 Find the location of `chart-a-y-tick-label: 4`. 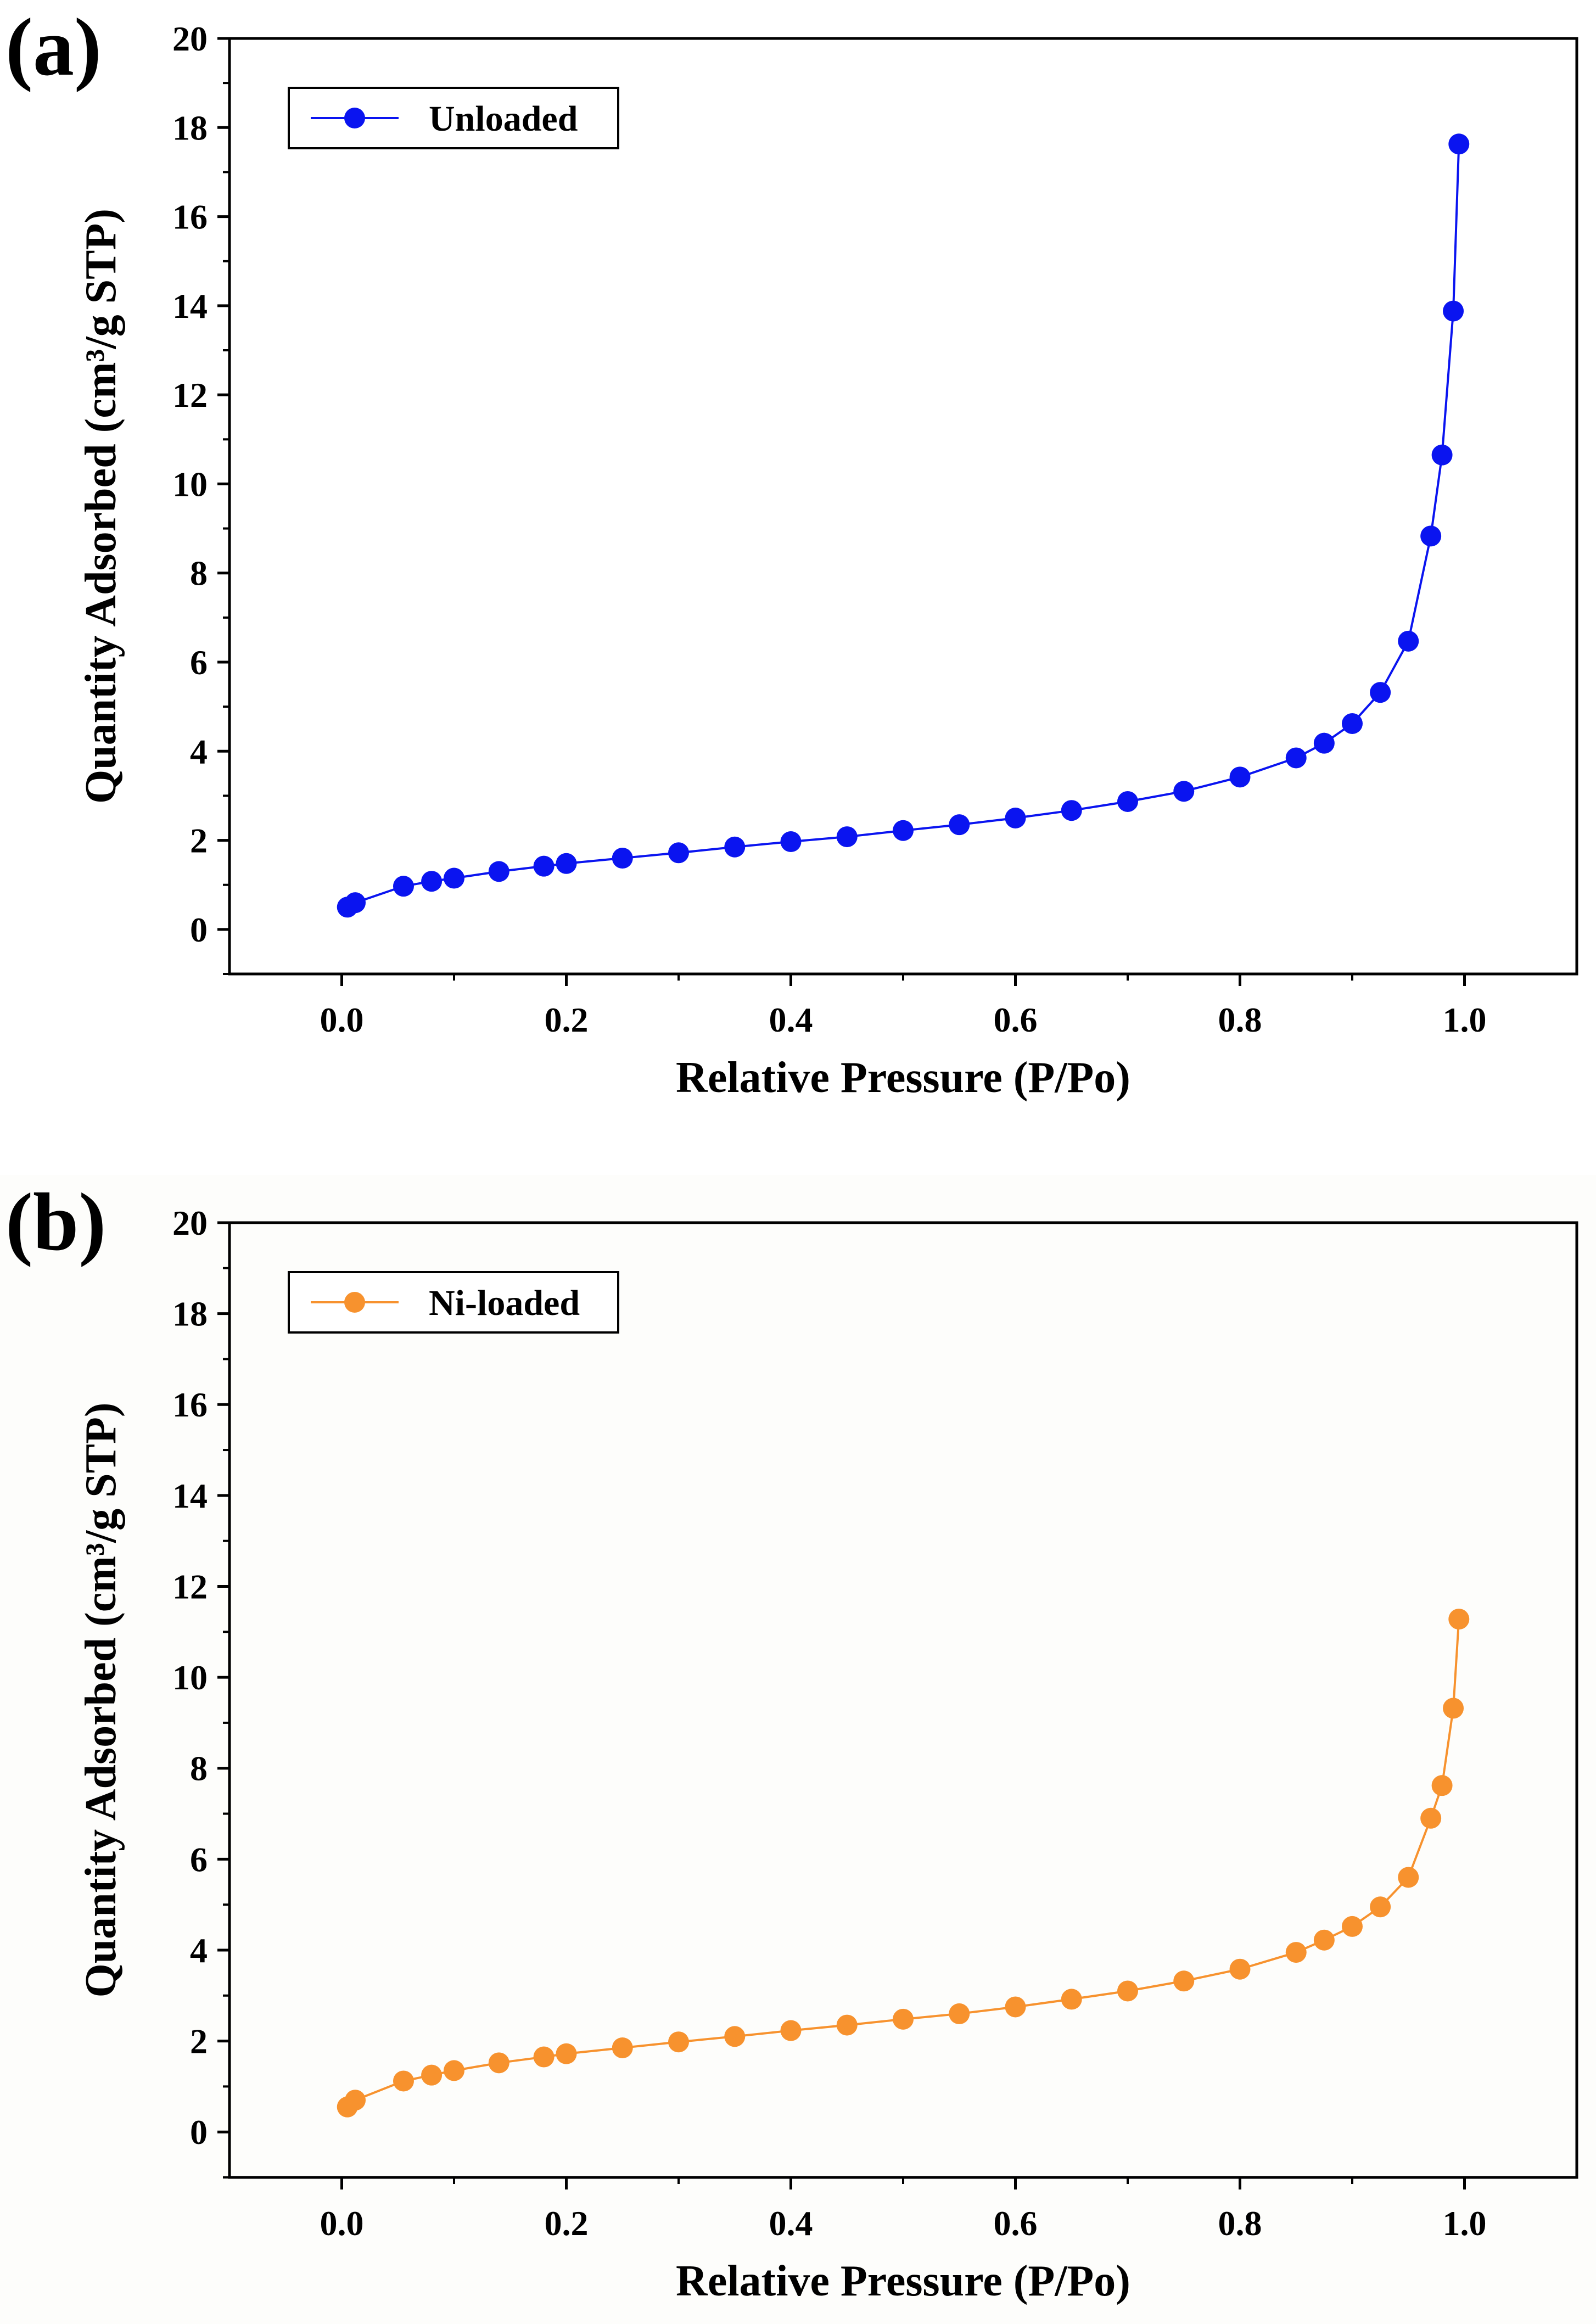

chart-a-y-tick-label: 4 is located at coordinates (199, 751).